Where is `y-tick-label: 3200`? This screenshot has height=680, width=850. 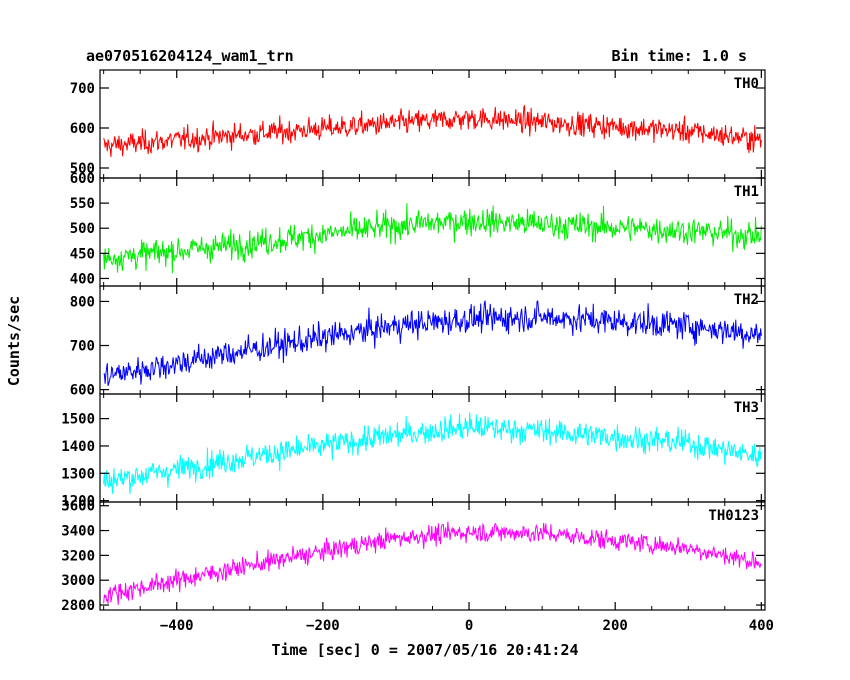 y-tick-label: 3200 is located at coordinates (78, 556).